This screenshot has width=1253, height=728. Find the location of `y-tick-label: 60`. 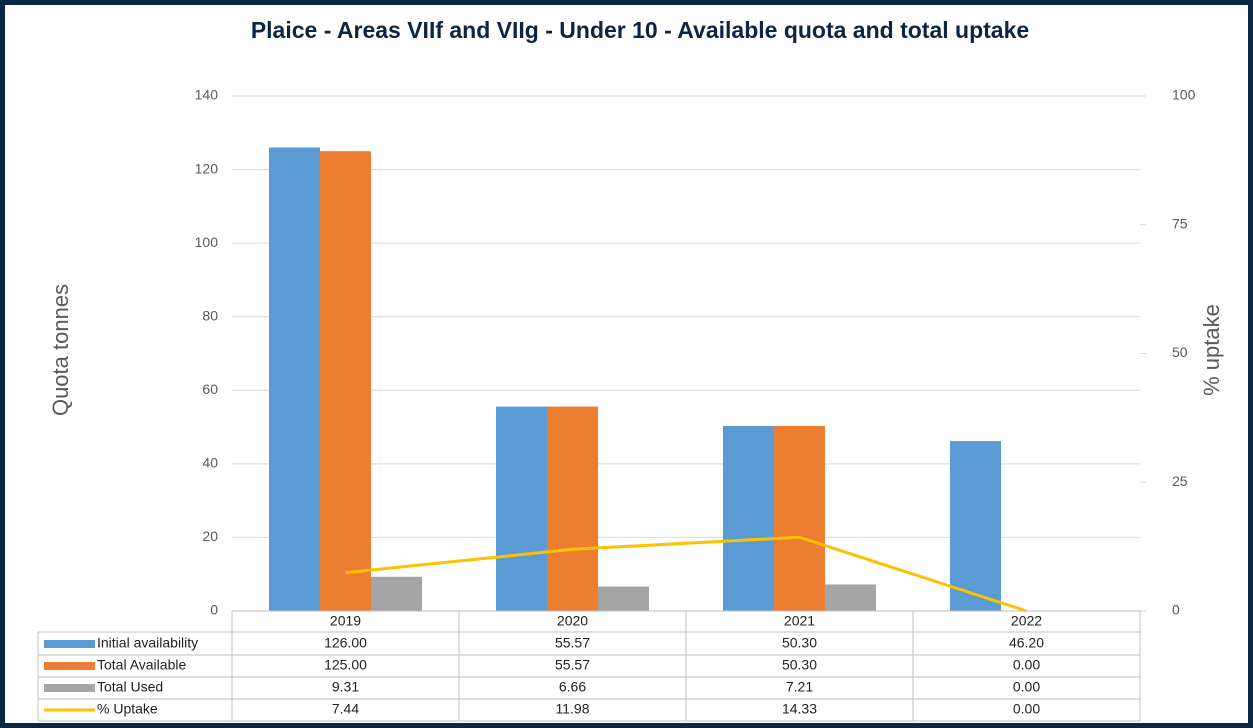

y-tick-label: 60 is located at coordinates (210, 389).